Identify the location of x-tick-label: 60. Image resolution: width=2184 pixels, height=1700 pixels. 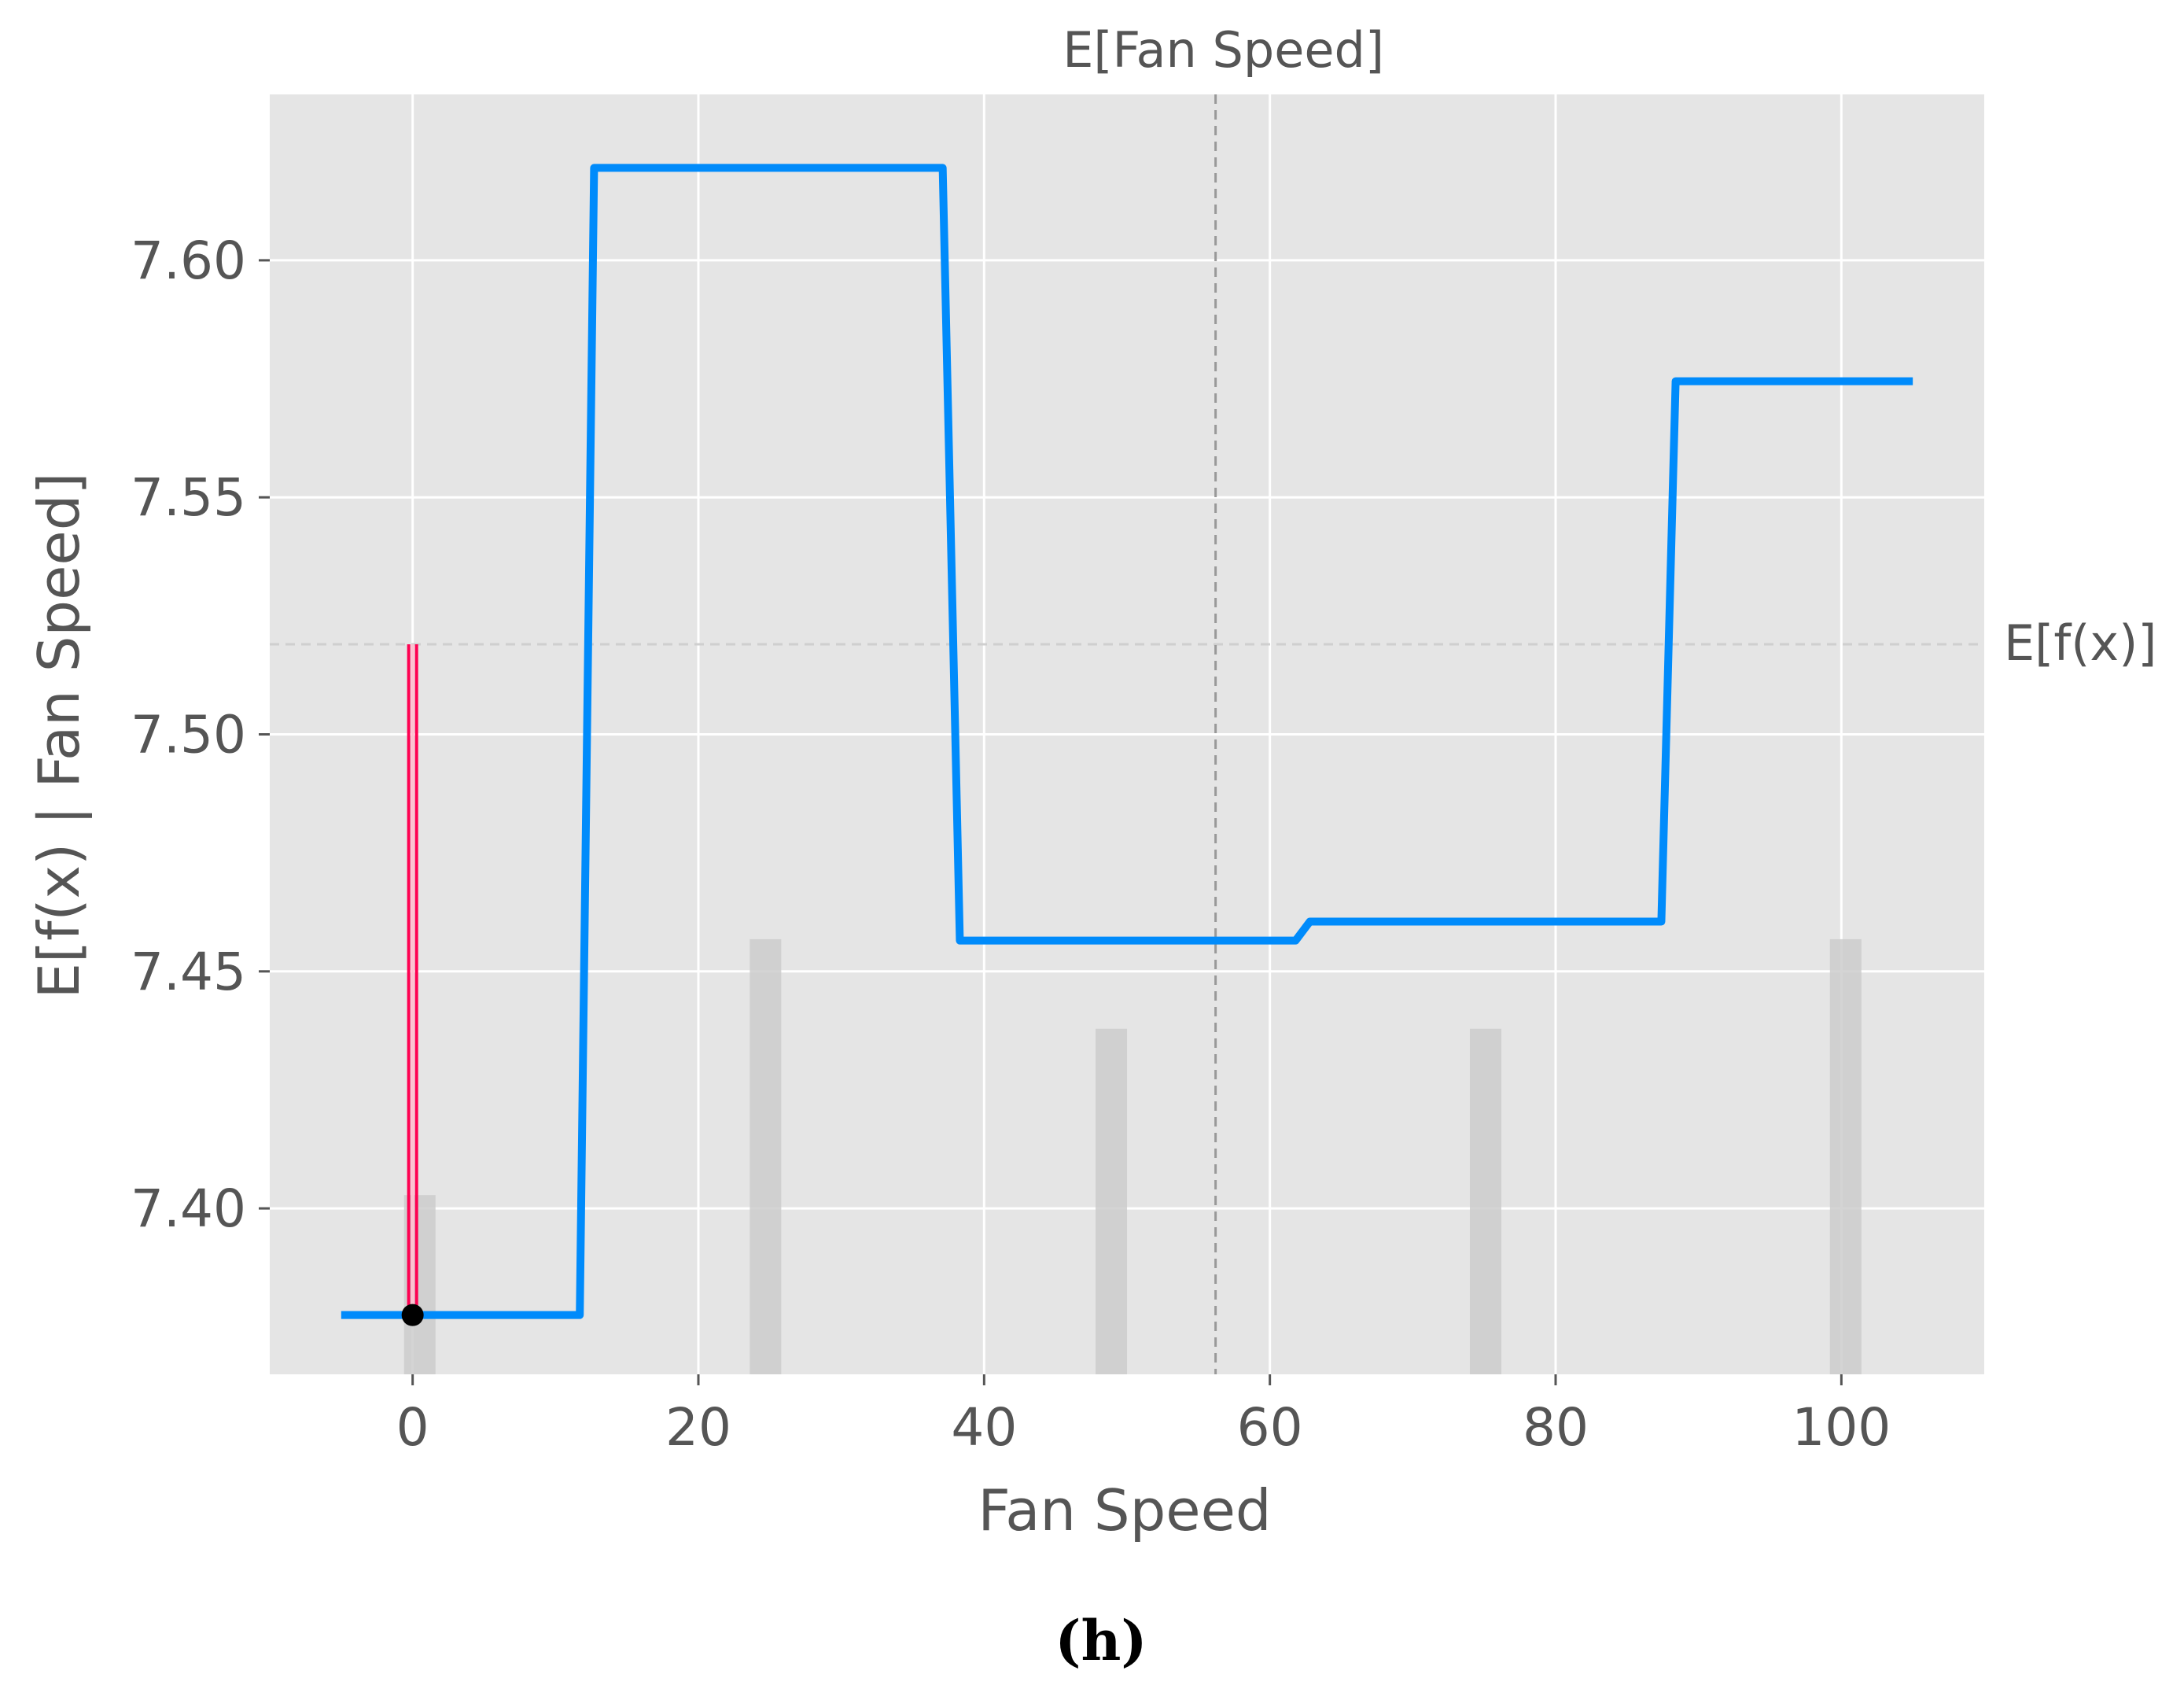
(1270, 1427).